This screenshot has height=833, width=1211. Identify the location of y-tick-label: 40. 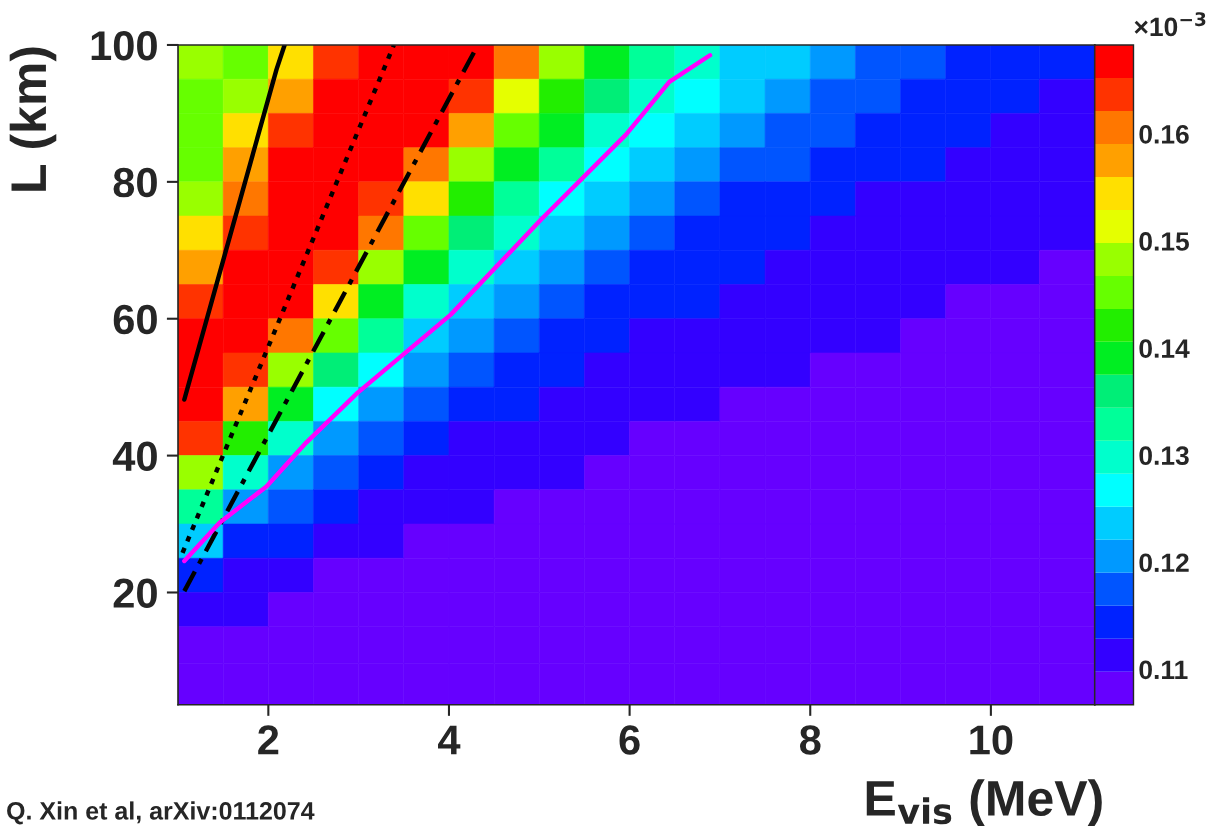
(134, 456).